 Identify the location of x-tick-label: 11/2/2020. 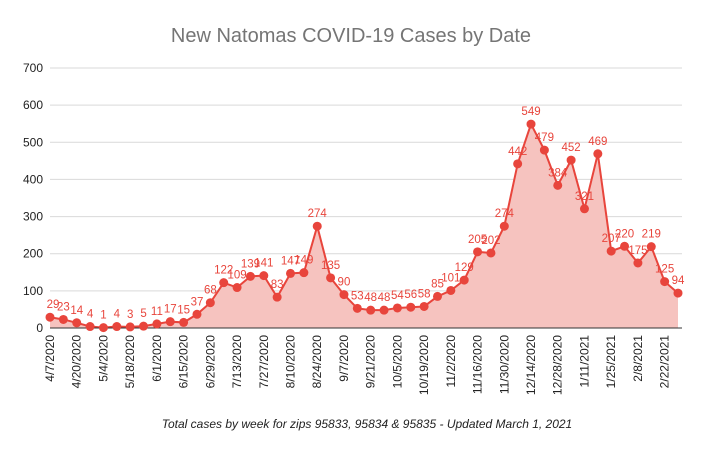
(451, 361).